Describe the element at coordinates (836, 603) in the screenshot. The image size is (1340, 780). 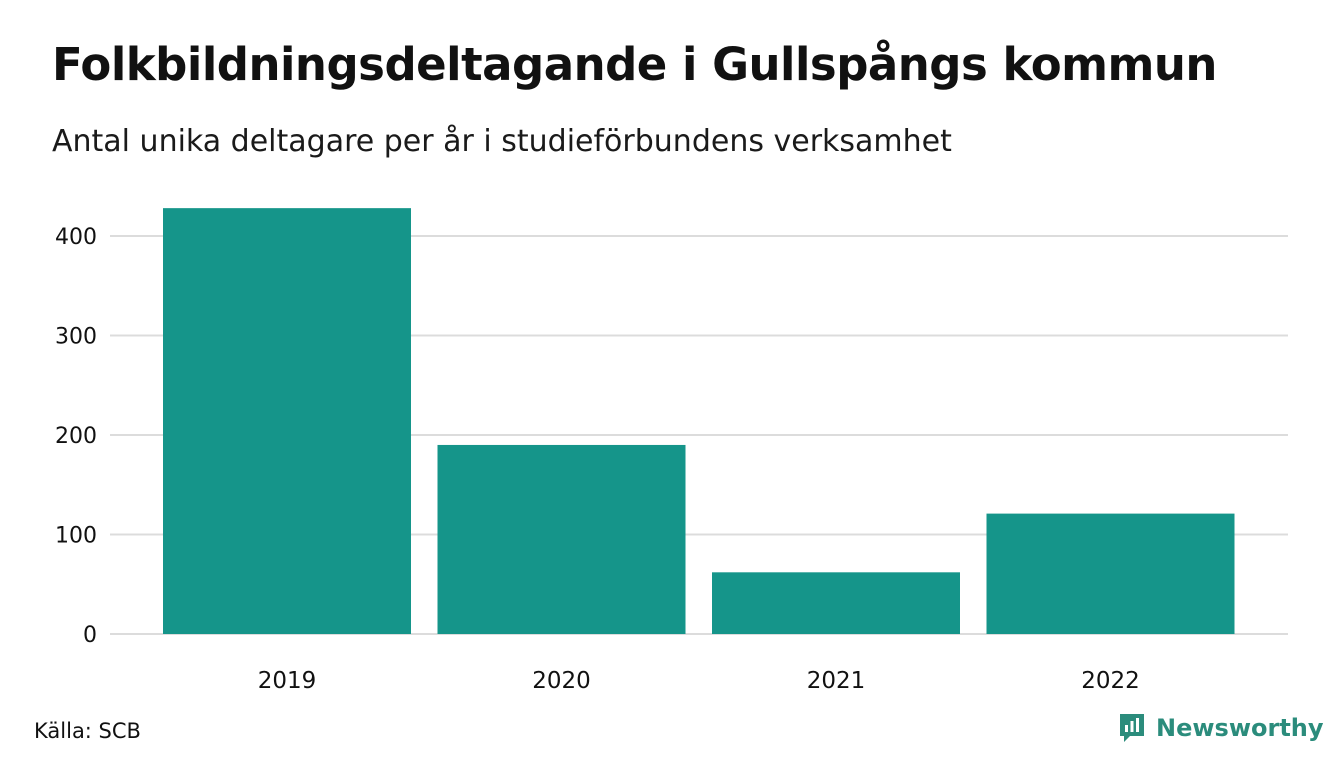
I see `bar-2021` at that location.